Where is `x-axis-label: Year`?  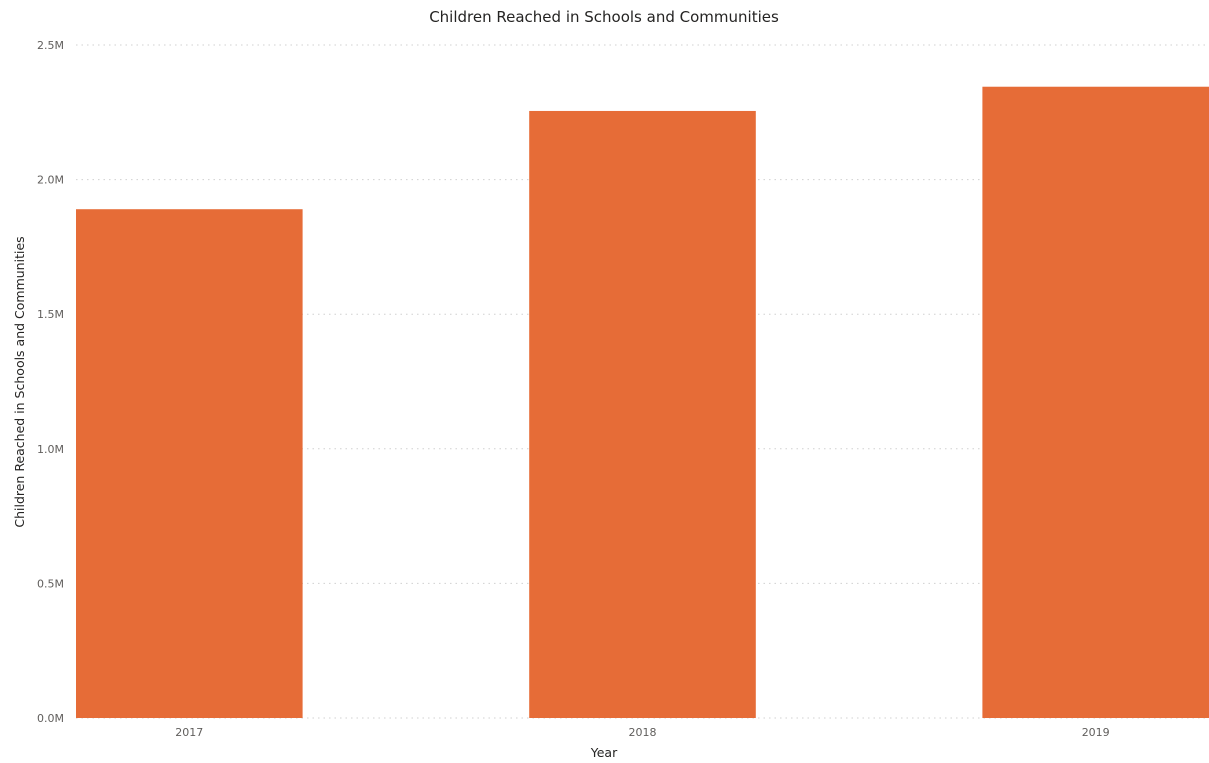
x-axis-label: Year is located at coordinates (604, 752).